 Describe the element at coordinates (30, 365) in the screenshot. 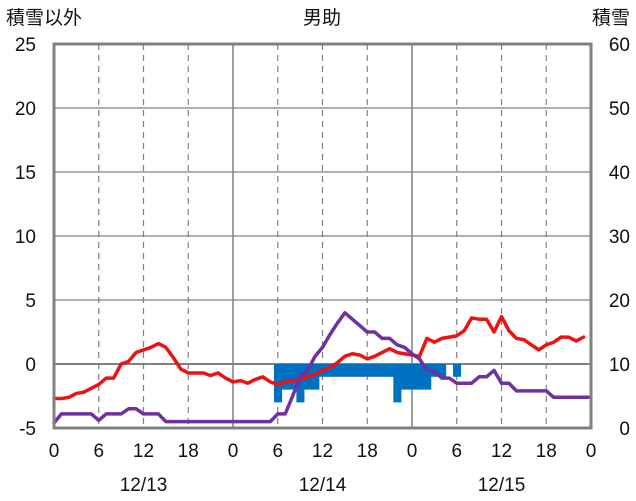

I see `left-tick-label: 0` at that location.